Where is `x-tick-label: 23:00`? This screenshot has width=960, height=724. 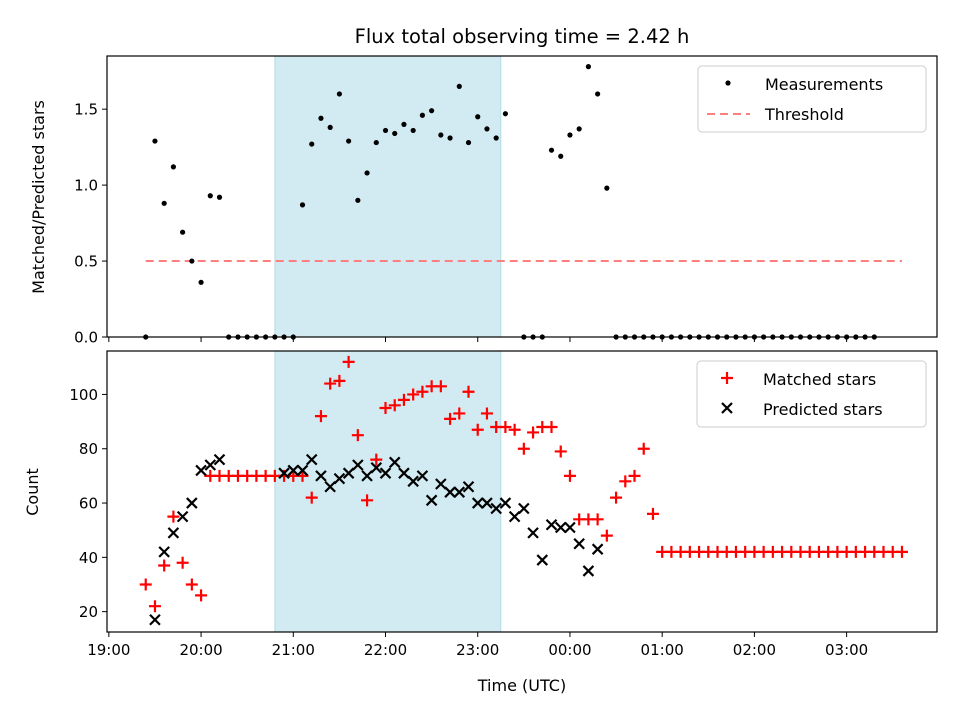
x-tick-label: 23:00 is located at coordinates (477, 650).